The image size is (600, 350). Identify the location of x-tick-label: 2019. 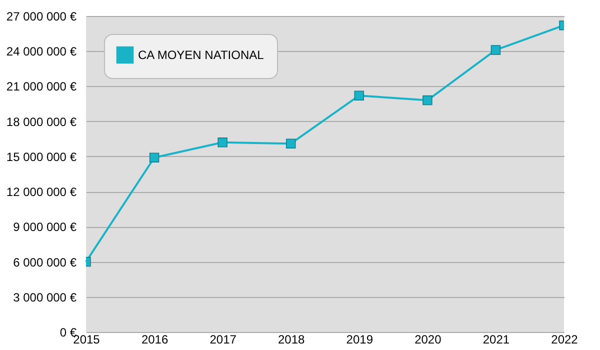
(360, 339).